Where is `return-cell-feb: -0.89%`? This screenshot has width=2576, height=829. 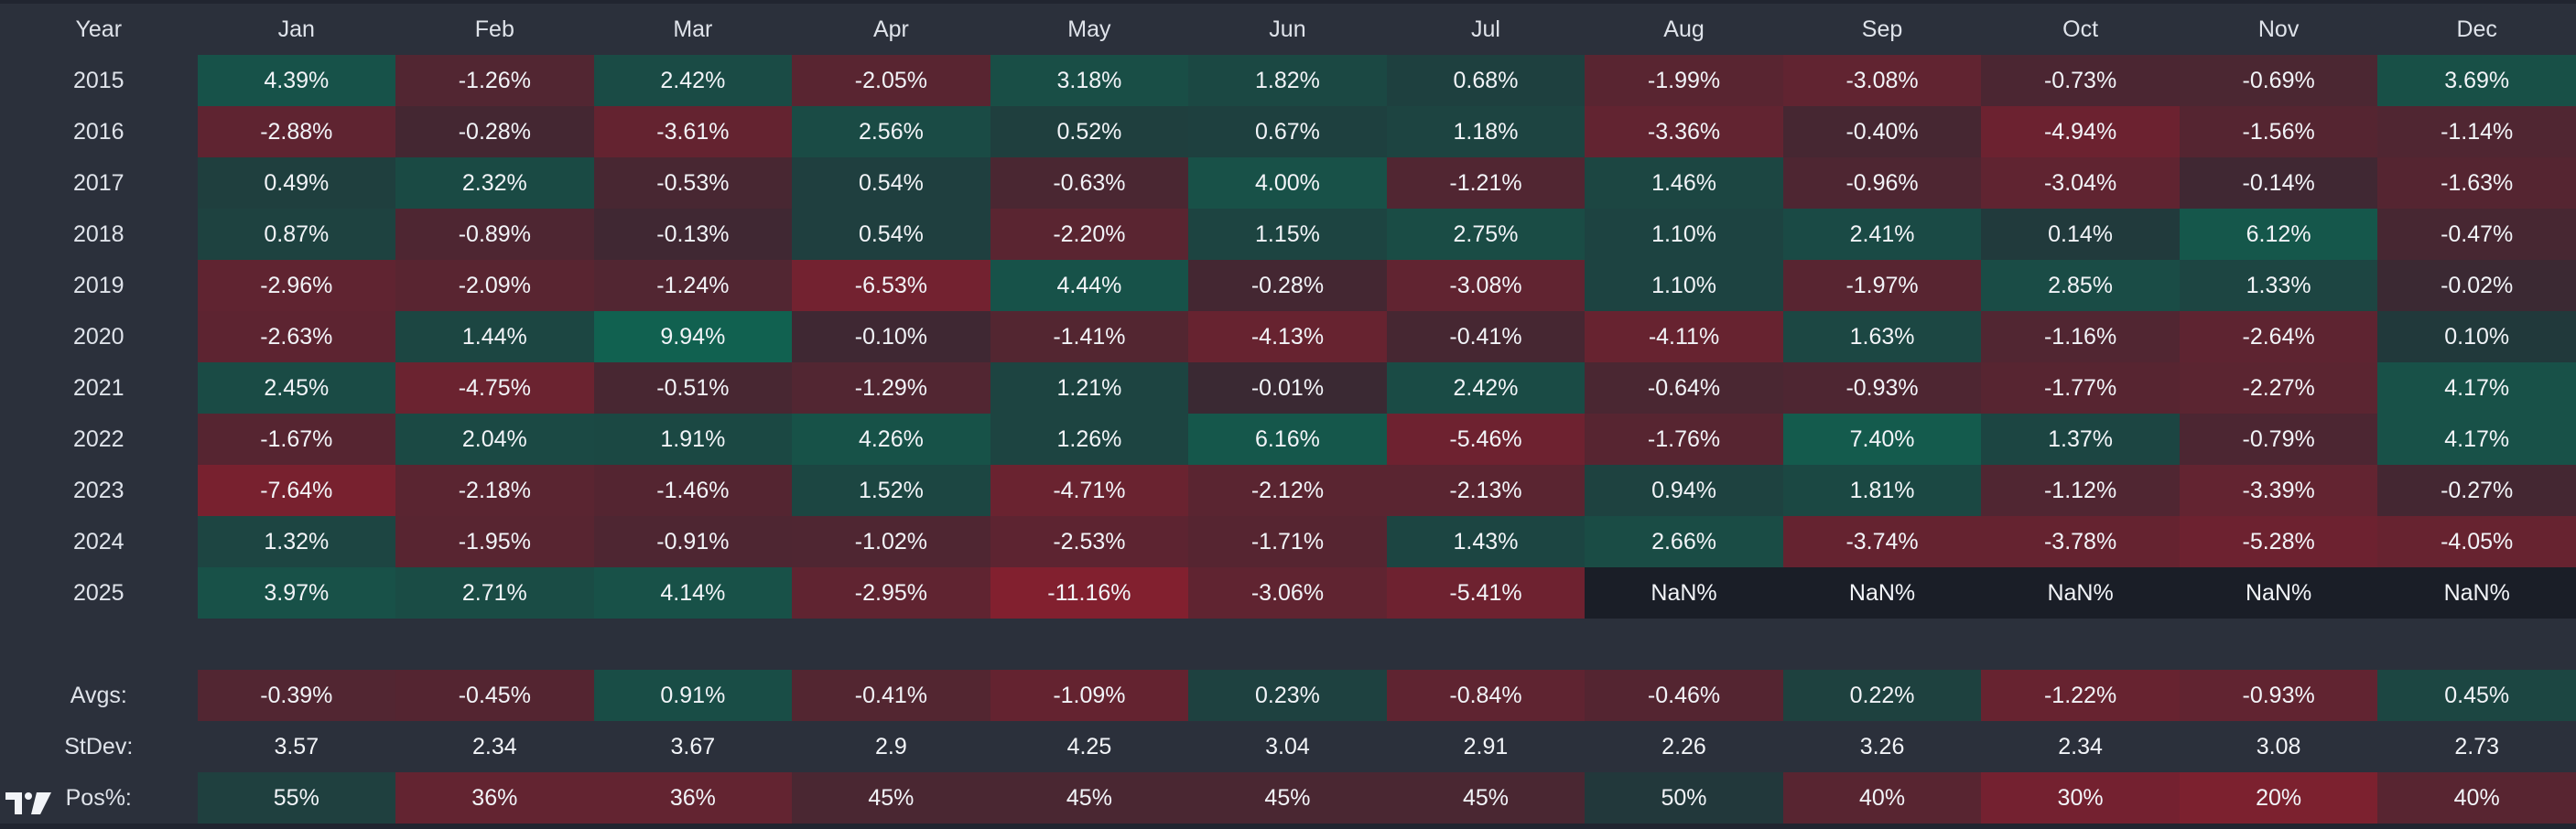
return-cell-feb: -0.89% is located at coordinates (494, 234).